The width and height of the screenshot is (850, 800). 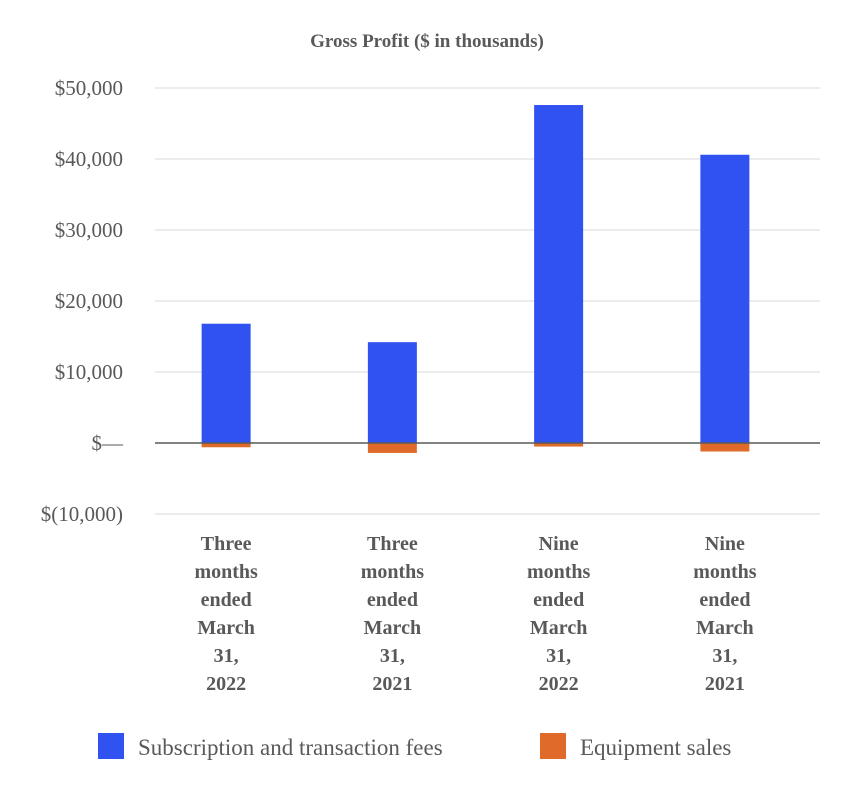 I want to click on legend-label: Equipment sales, so click(x=655, y=747).